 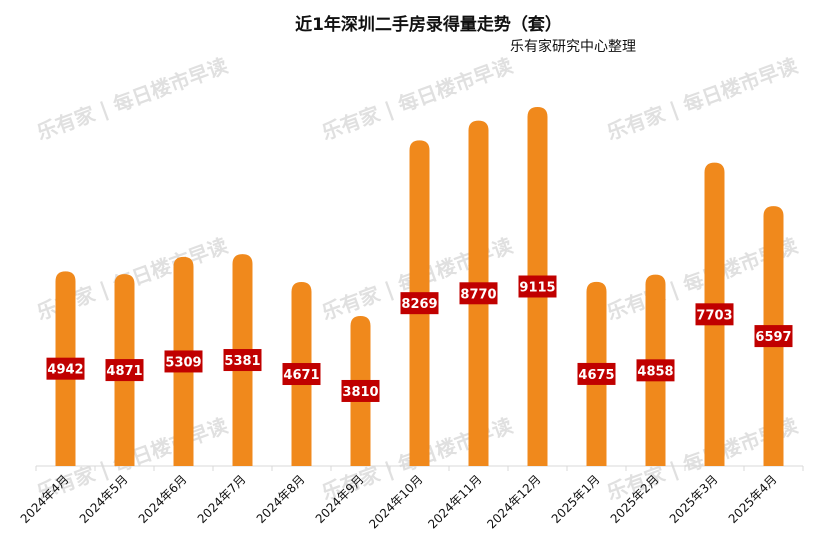 What do you see at coordinates (281, 499) in the screenshot?
I see `x-tick-label: 2024年8月` at bounding box center [281, 499].